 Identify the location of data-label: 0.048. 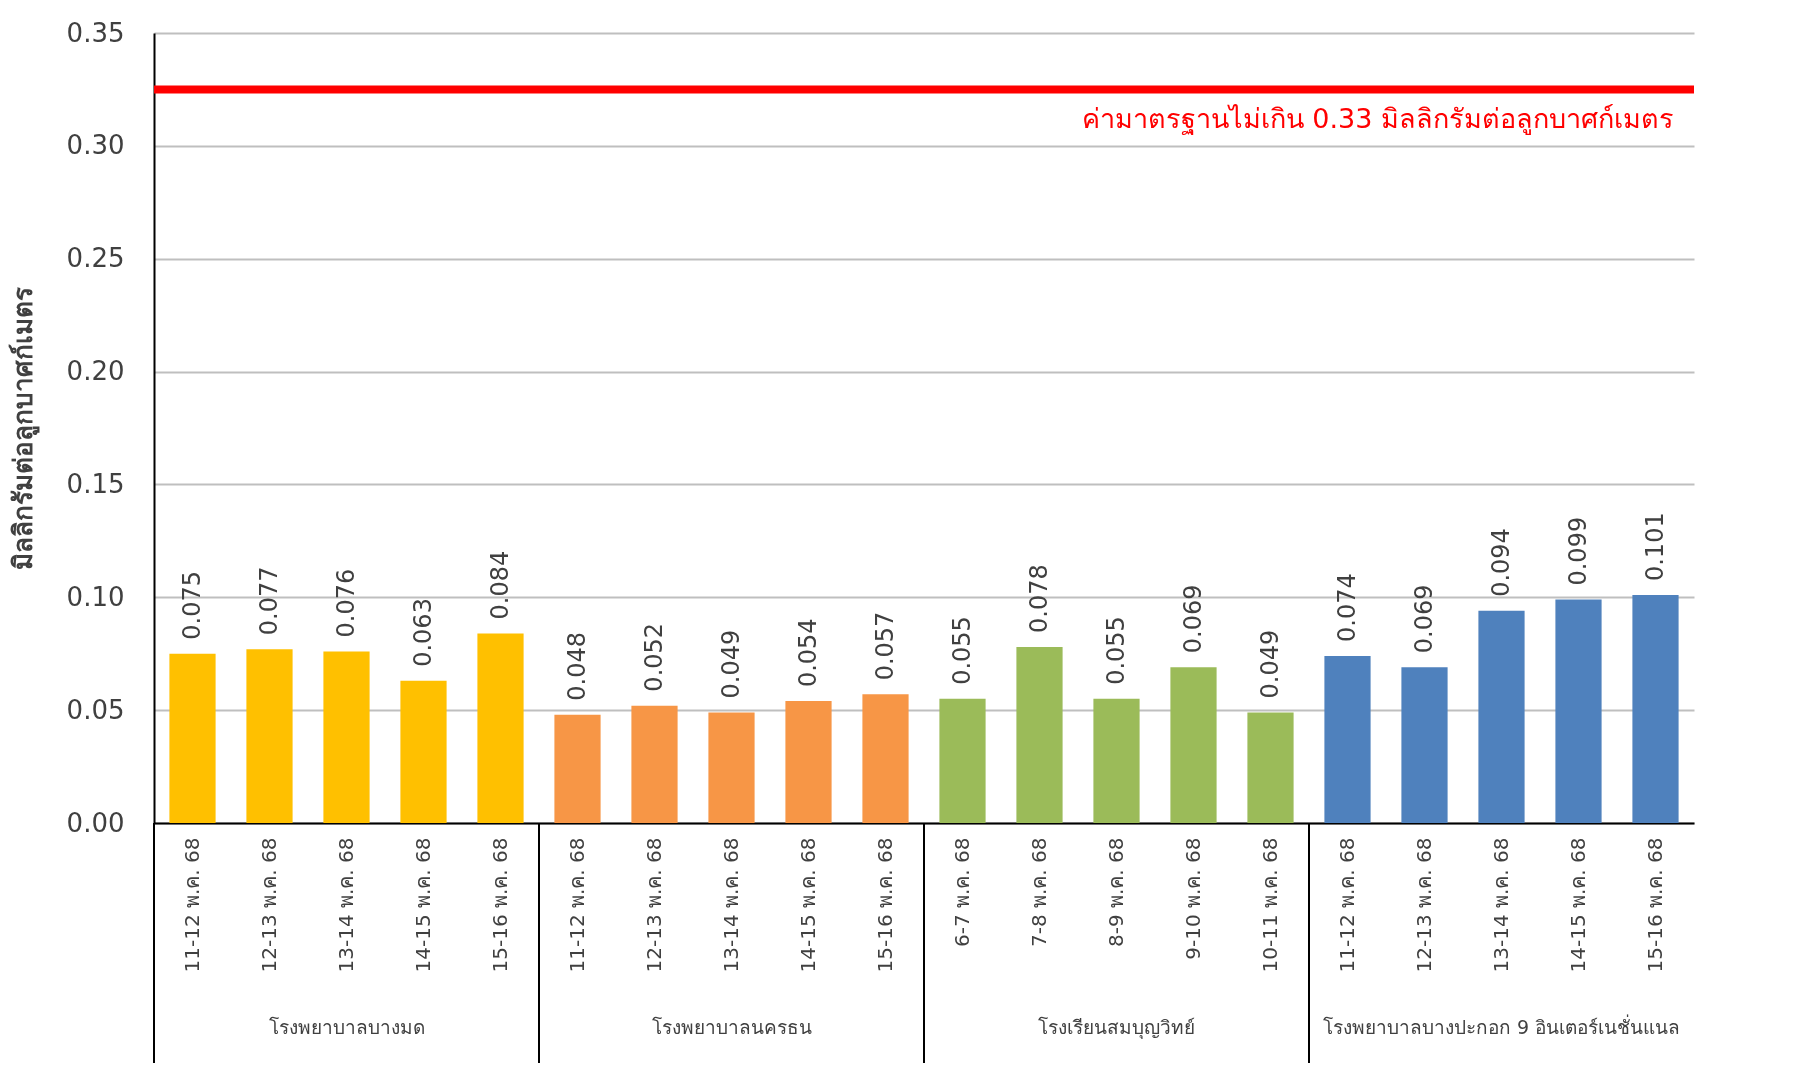
(576, 666).